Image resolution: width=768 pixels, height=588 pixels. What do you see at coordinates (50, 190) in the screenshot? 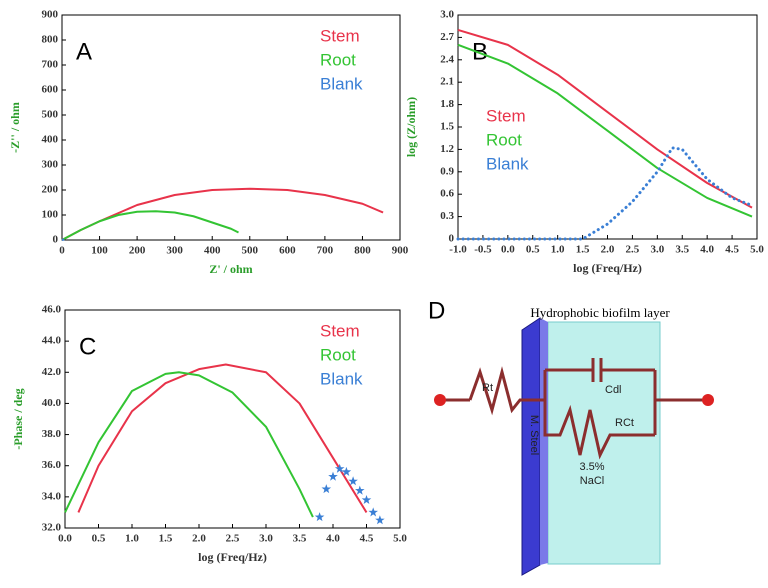
I see `y-tick-label: 200` at bounding box center [50, 190].